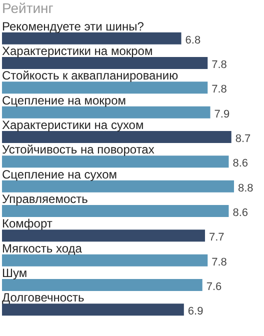  What do you see at coordinates (64, 100) in the screenshot?
I see `y-tick-label: Сцепление на мокром` at bounding box center [64, 100].